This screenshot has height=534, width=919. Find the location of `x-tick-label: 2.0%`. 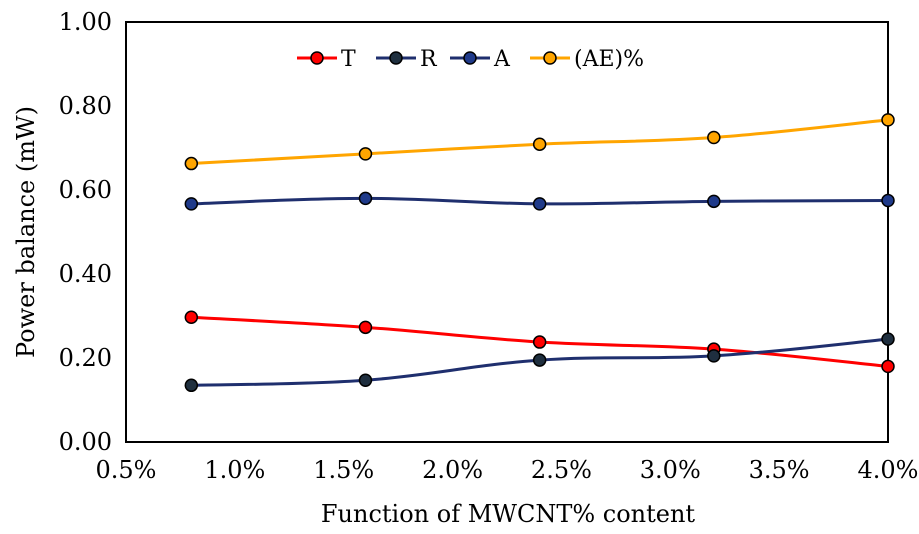

x-tick-label: 2.0% is located at coordinates (452, 470).